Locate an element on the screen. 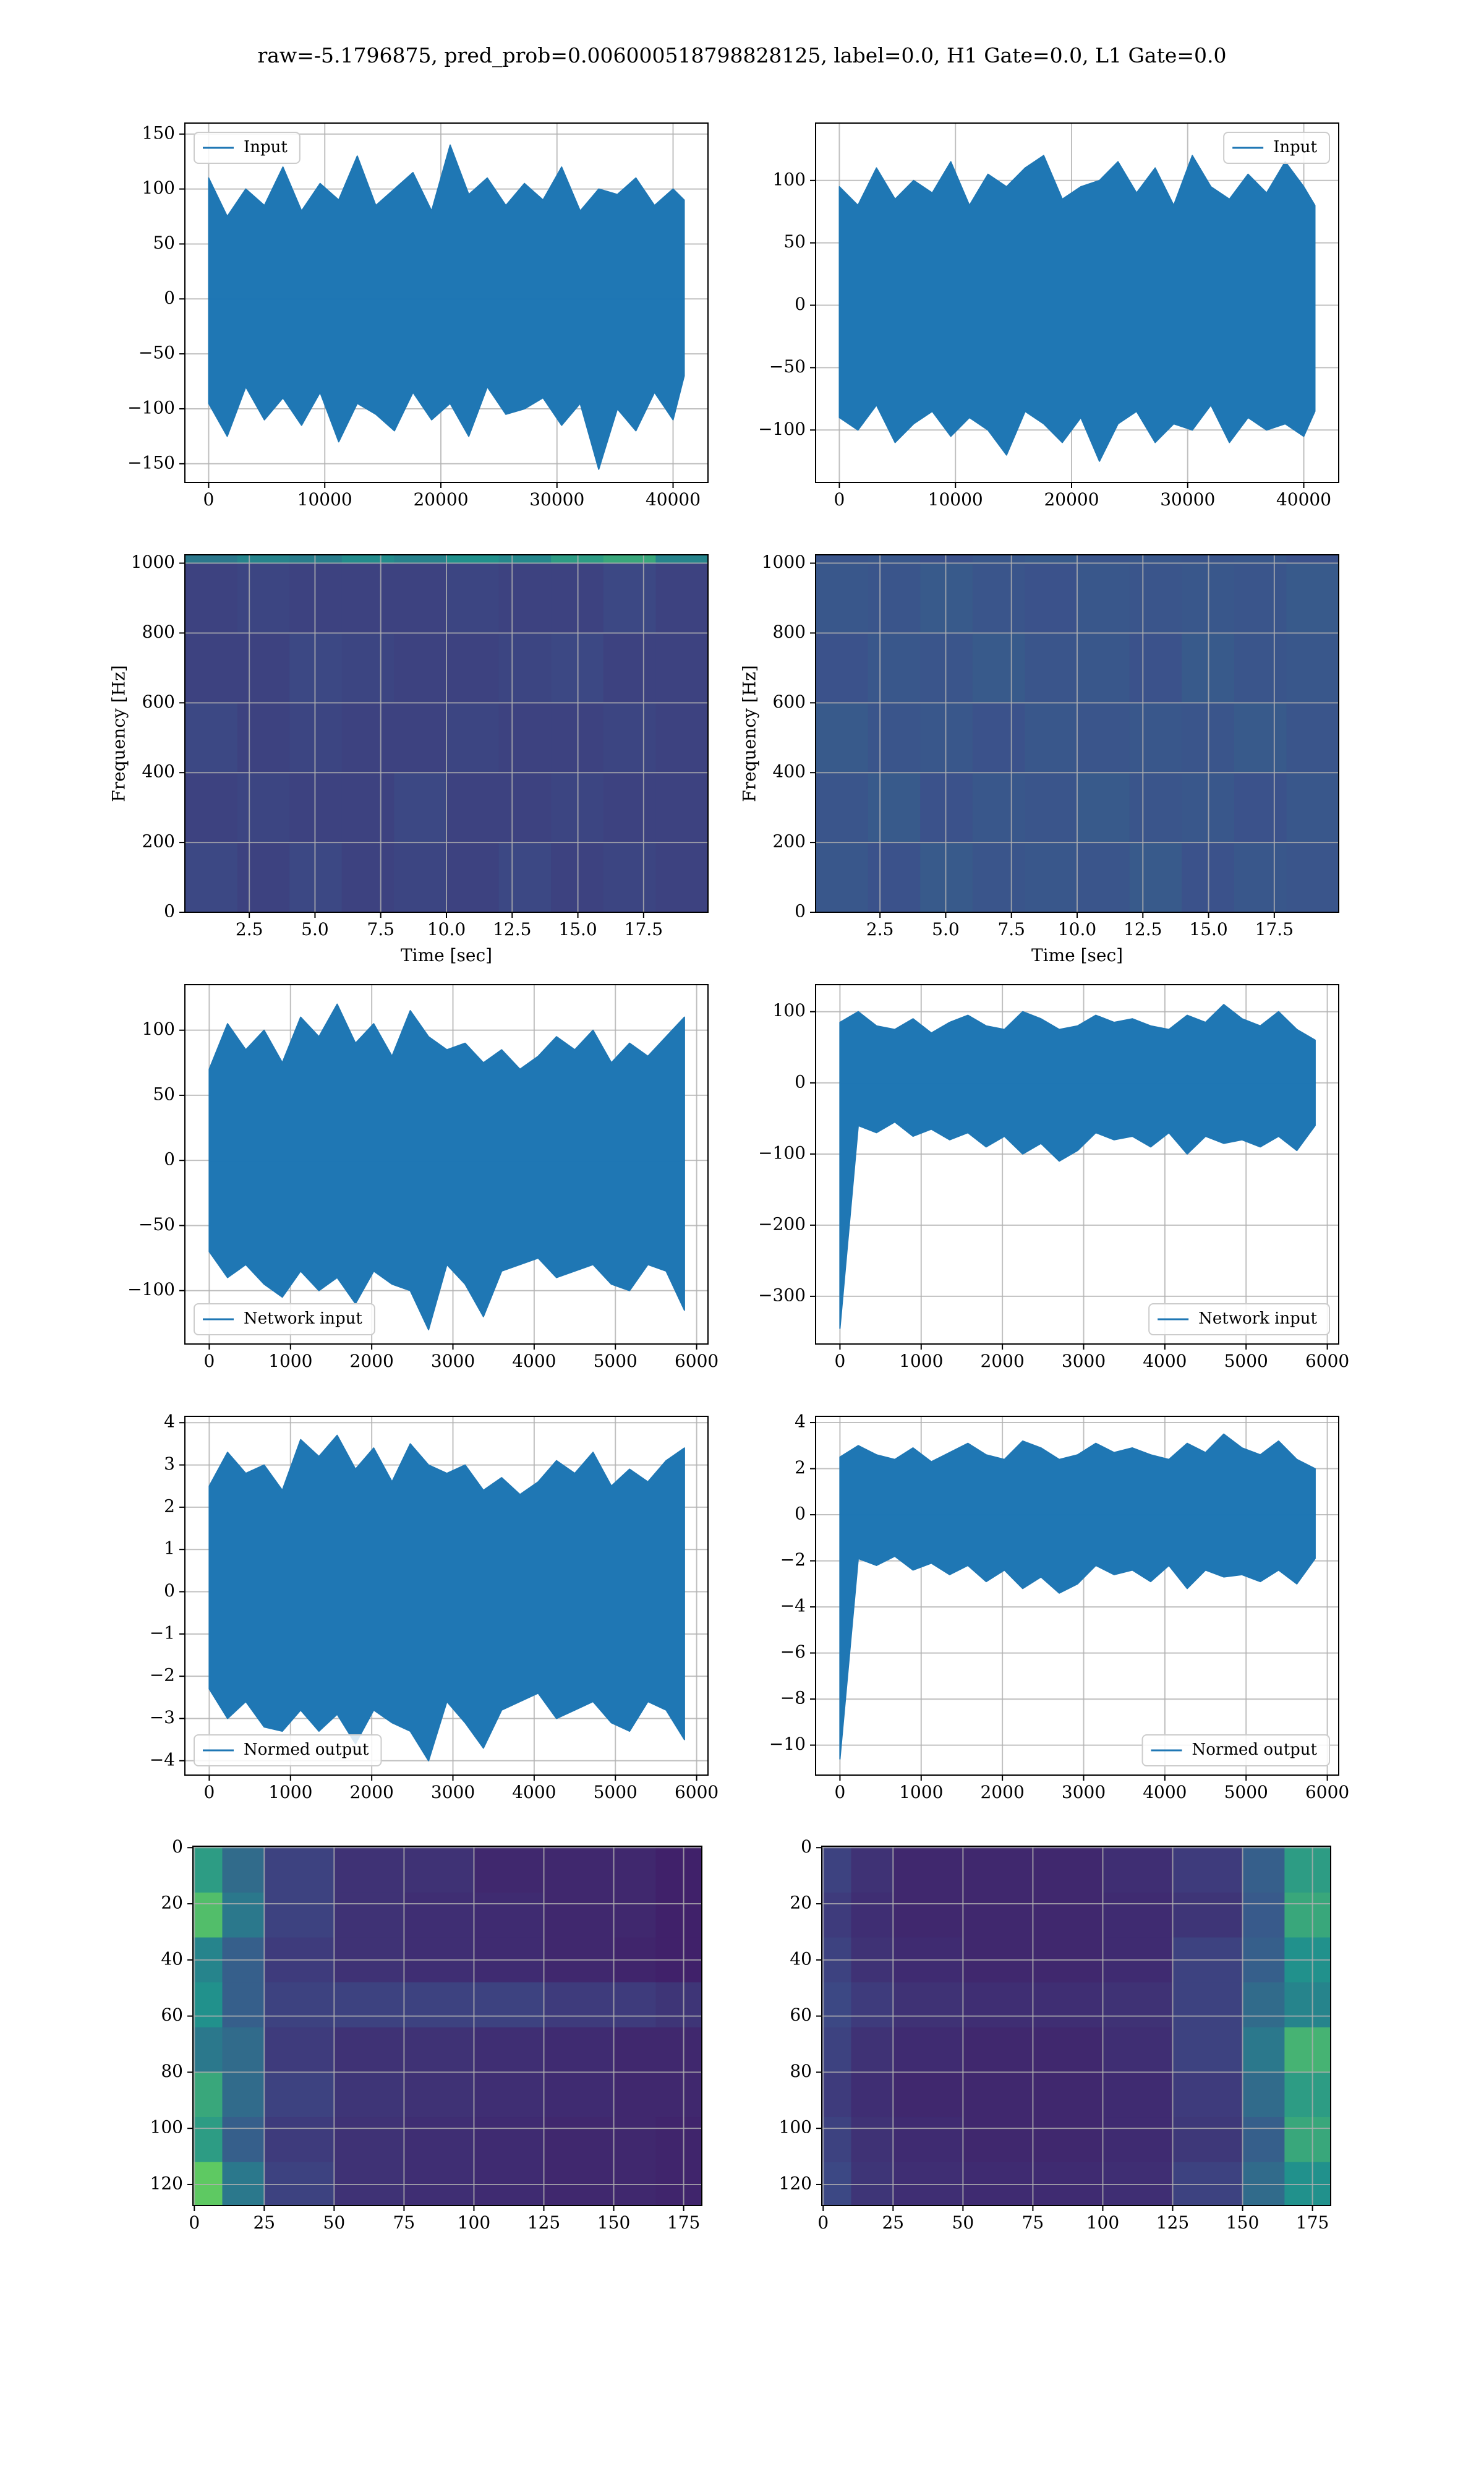 The height and width of the screenshot is (2474, 1484). y-tick-label: −2 is located at coordinates (162, 1675).